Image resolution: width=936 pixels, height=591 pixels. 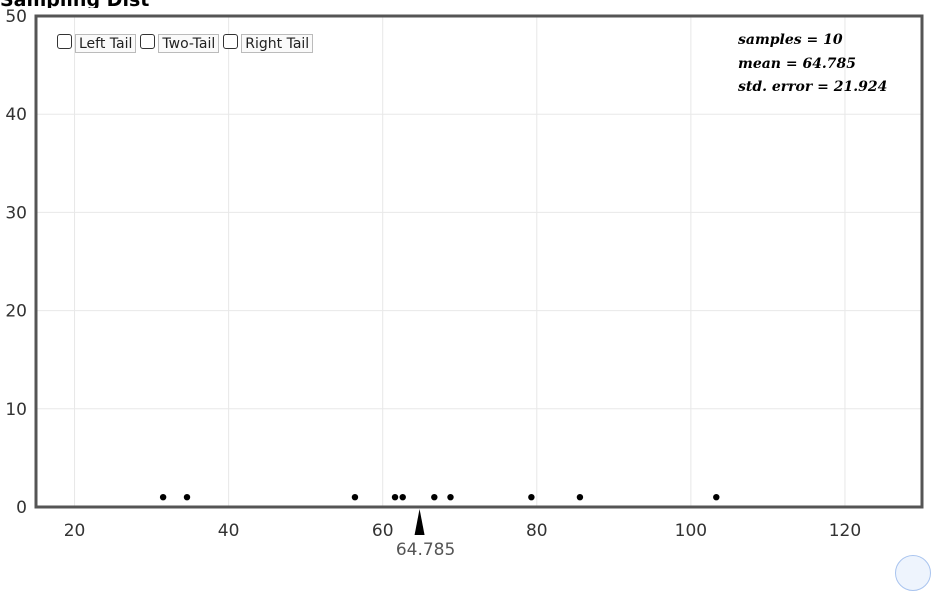 I want to click on mean-marker, so click(x=419, y=522).